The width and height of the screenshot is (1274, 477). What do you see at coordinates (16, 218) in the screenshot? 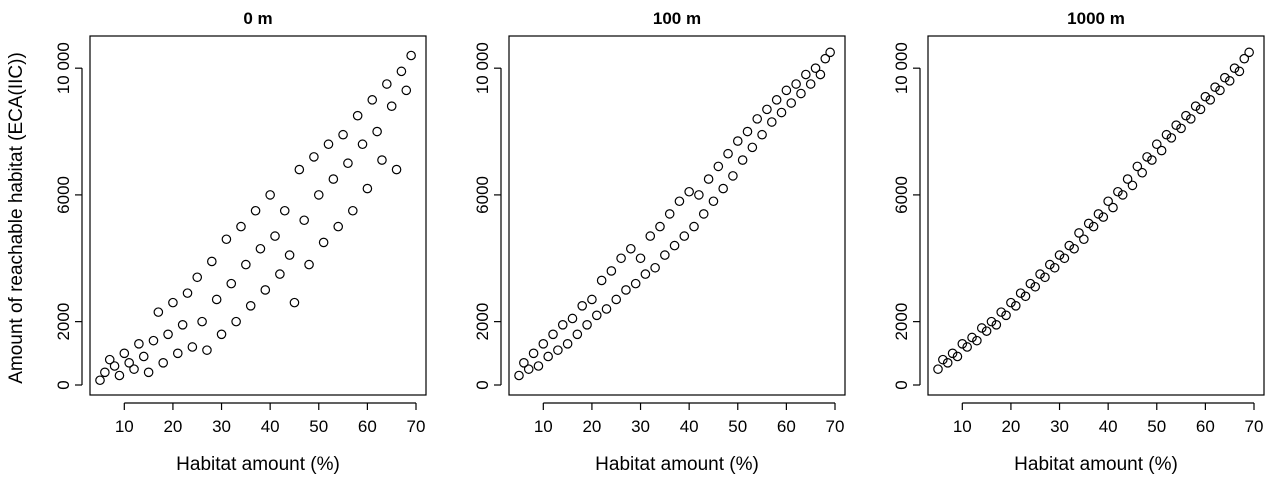
I see `shared-y-axis-label: Amount of reachable habitat (ECA(IIC))` at bounding box center [16, 218].